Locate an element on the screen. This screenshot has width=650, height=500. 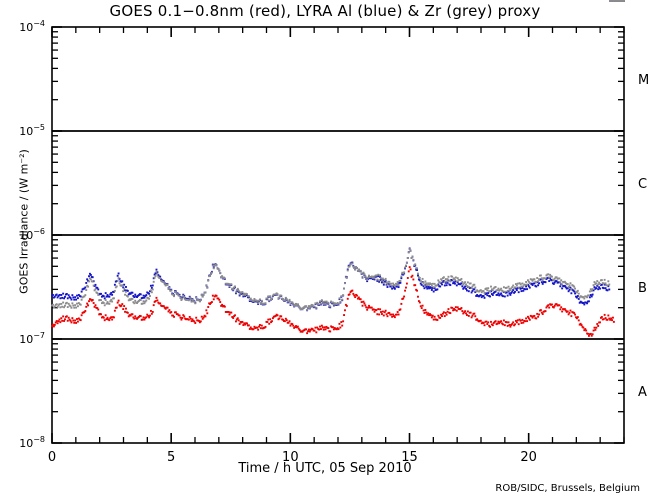
x-tick-label: 20 is located at coordinates (528, 457).